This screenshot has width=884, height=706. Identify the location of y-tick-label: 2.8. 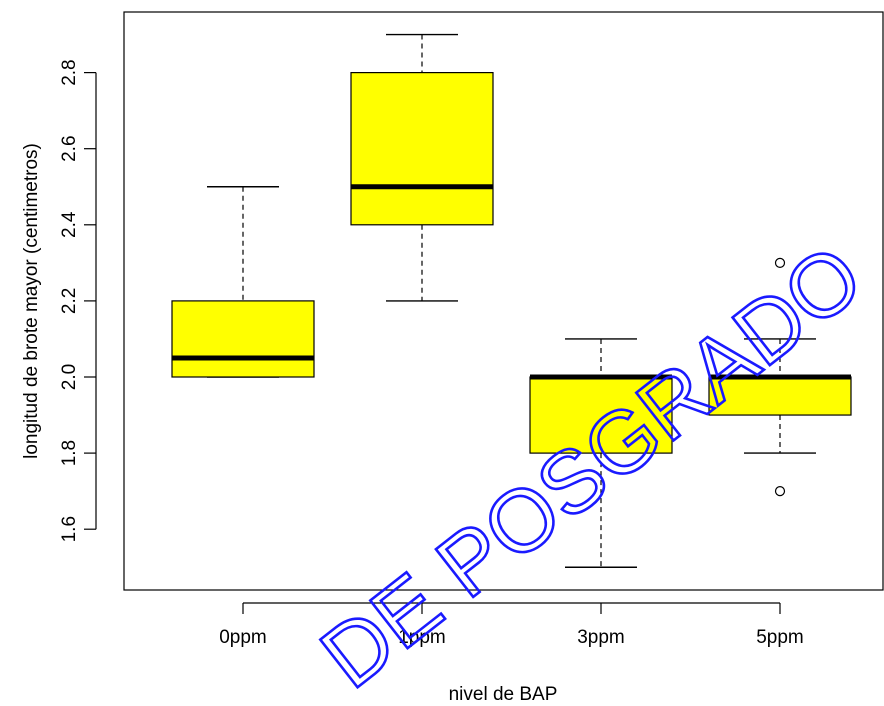
(69, 72).